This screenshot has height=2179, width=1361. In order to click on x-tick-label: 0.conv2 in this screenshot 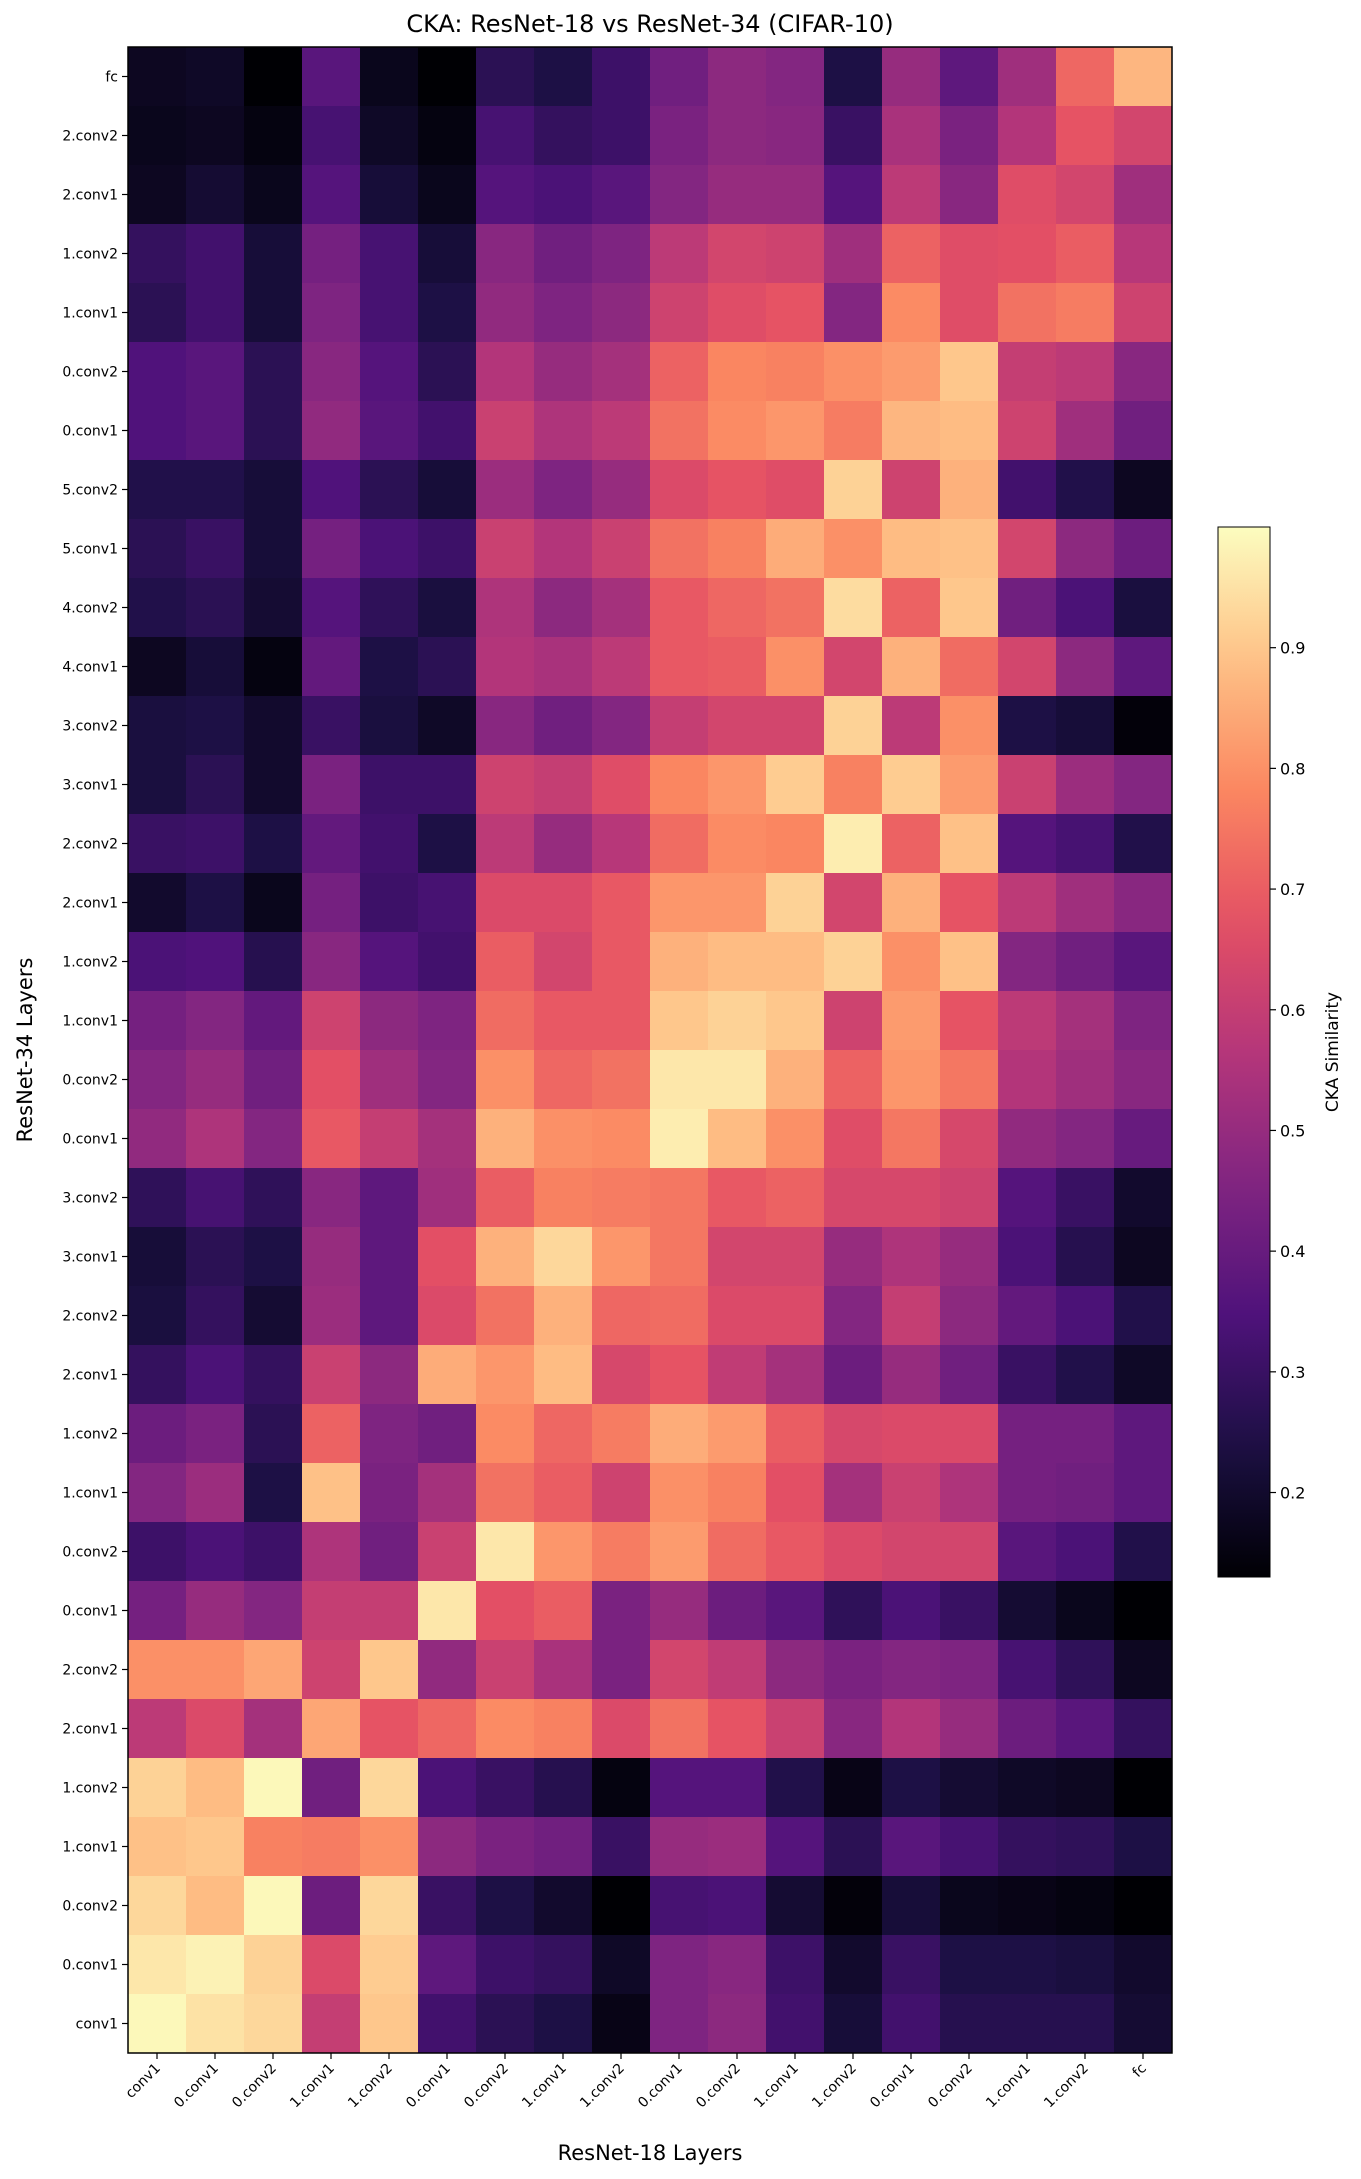, I will do `click(950, 2086)`.